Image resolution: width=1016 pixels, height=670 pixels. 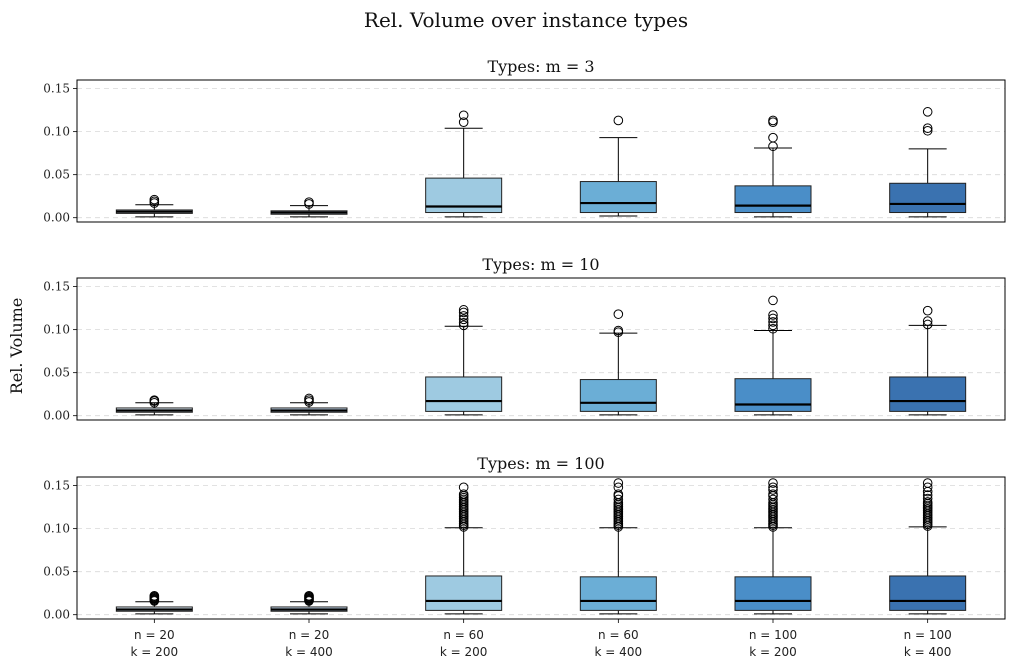 What do you see at coordinates (540, 66) in the screenshot?
I see `panel-title: Types: m = 3` at bounding box center [540, 66].